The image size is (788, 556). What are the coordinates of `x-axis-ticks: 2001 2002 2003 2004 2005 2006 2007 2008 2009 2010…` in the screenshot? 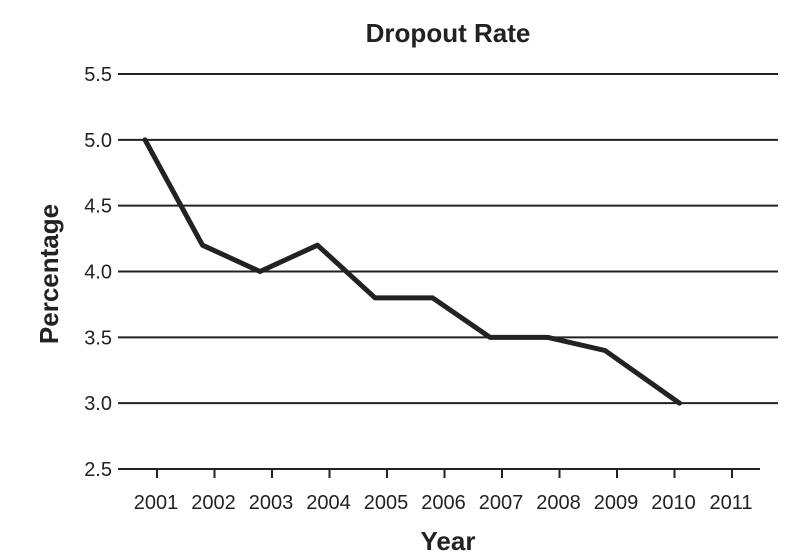 It's located at (443, 491).